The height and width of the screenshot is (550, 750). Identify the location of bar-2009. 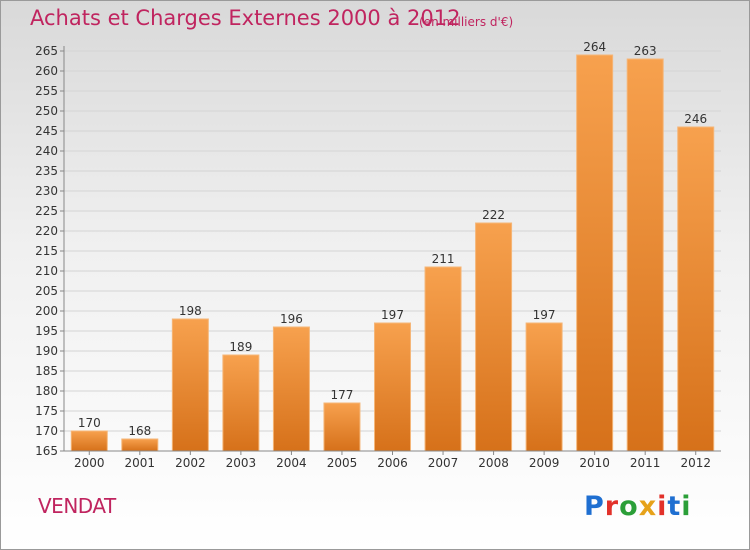
(544, 387).